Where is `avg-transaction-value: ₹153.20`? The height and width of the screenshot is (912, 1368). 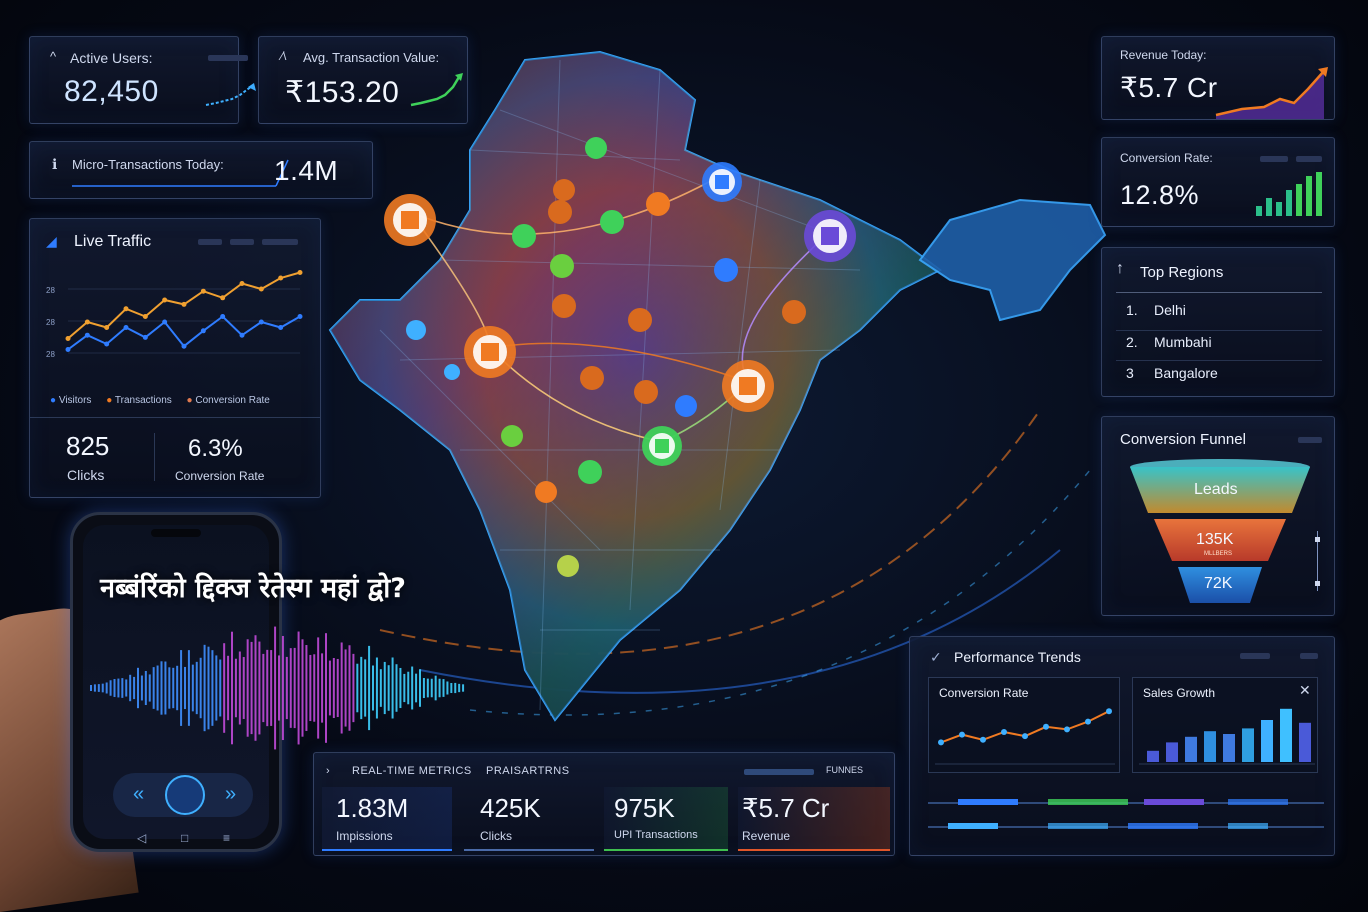 avg-transaction-value: ₹153.20 is located at coordinates (342, 92).